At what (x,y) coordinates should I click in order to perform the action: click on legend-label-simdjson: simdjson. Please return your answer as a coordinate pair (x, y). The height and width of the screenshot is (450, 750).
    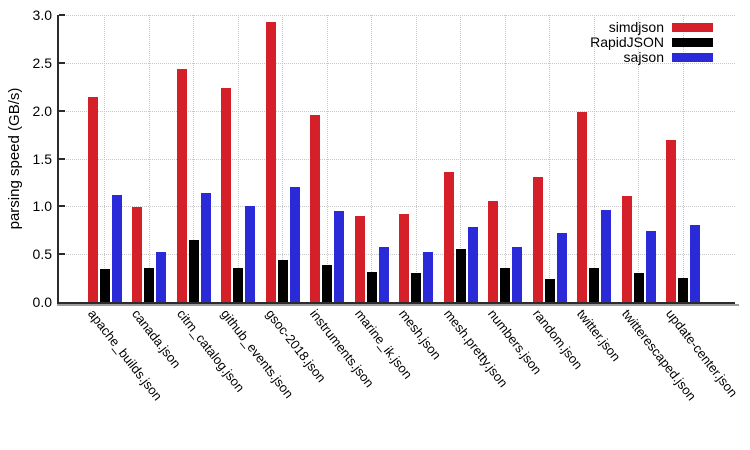
    Looking at the image, I should click on (636, 27).